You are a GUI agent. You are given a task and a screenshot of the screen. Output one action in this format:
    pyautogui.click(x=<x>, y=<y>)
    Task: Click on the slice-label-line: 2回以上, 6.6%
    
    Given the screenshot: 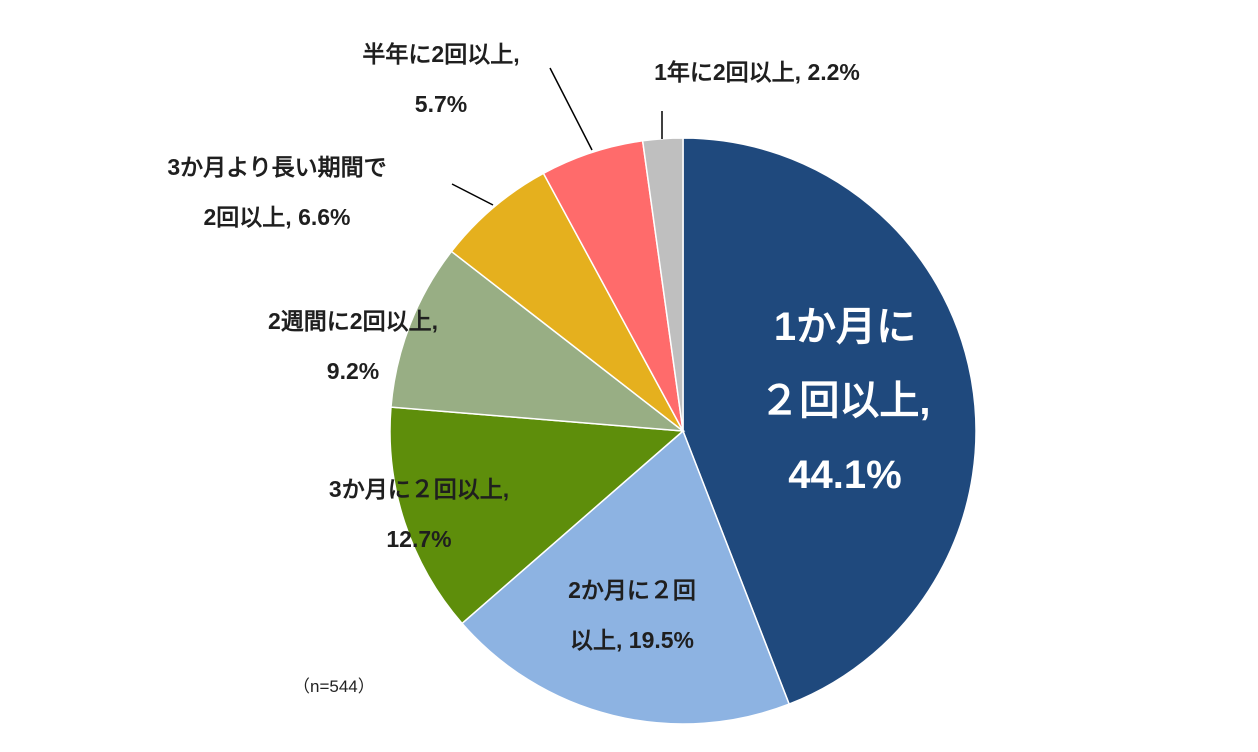 What is the action you would take?
    pyautogui.click(x=277, y=217)
    